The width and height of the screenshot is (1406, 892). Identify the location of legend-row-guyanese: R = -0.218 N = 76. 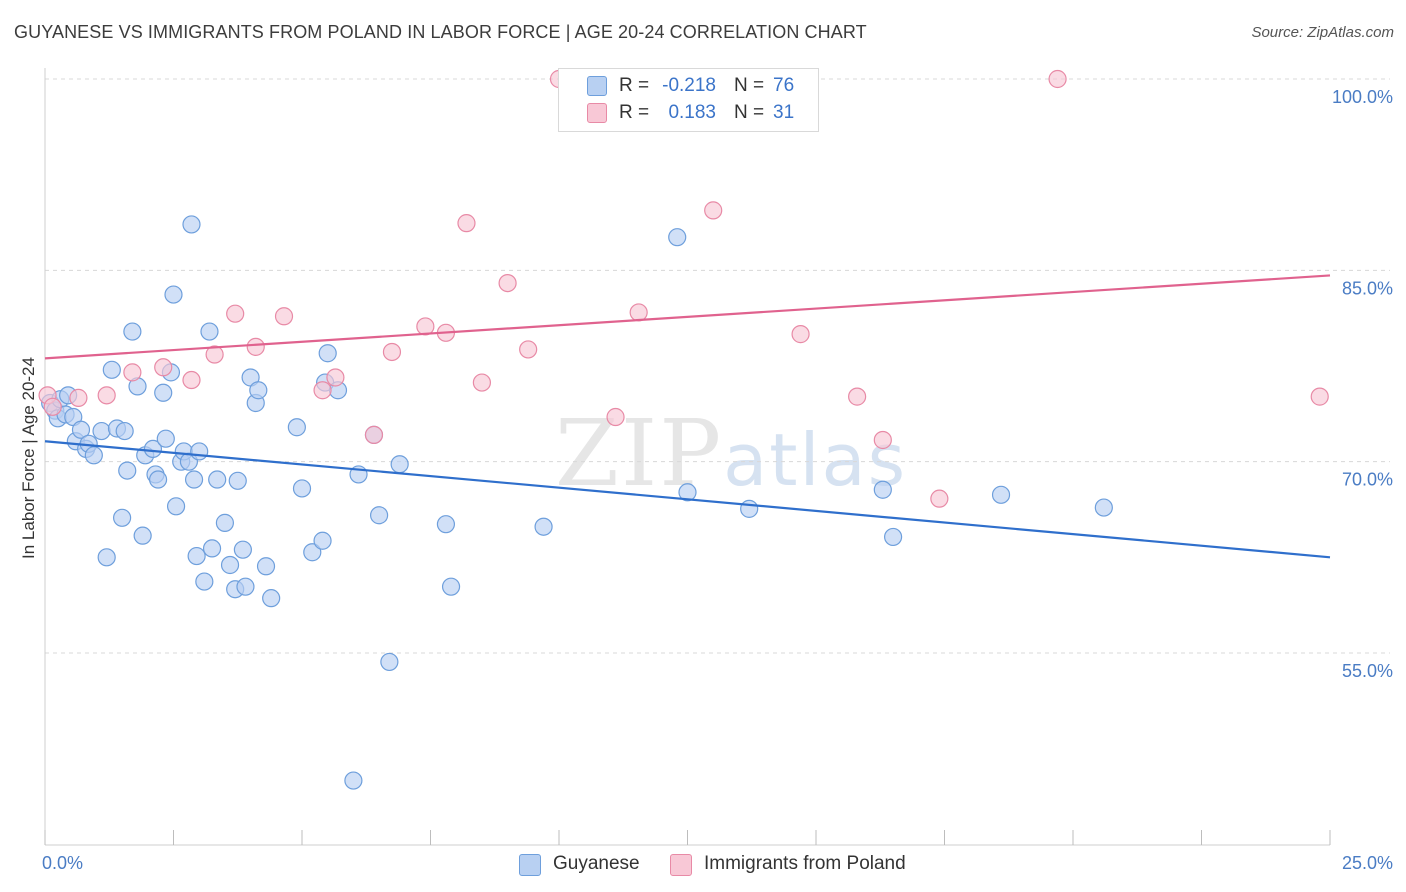
(688, 86).